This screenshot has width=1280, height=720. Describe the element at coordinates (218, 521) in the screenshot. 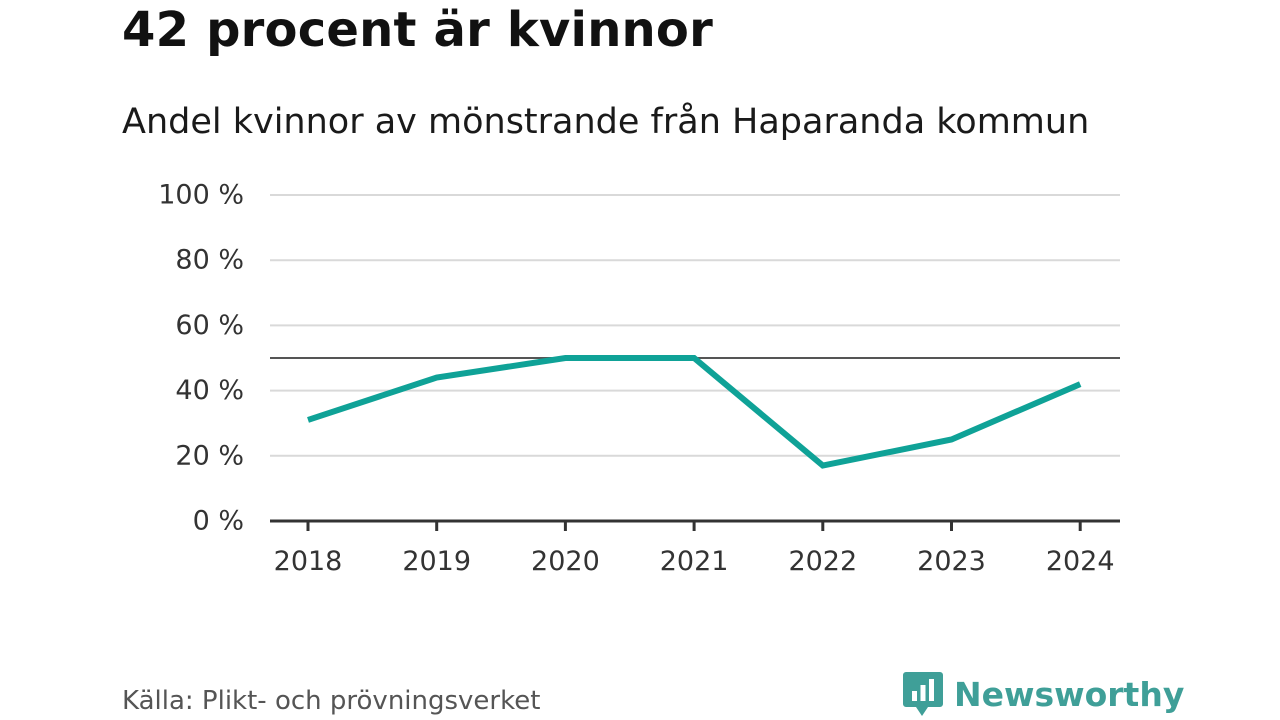

I see `y-tick-label: 0 %` at that location.